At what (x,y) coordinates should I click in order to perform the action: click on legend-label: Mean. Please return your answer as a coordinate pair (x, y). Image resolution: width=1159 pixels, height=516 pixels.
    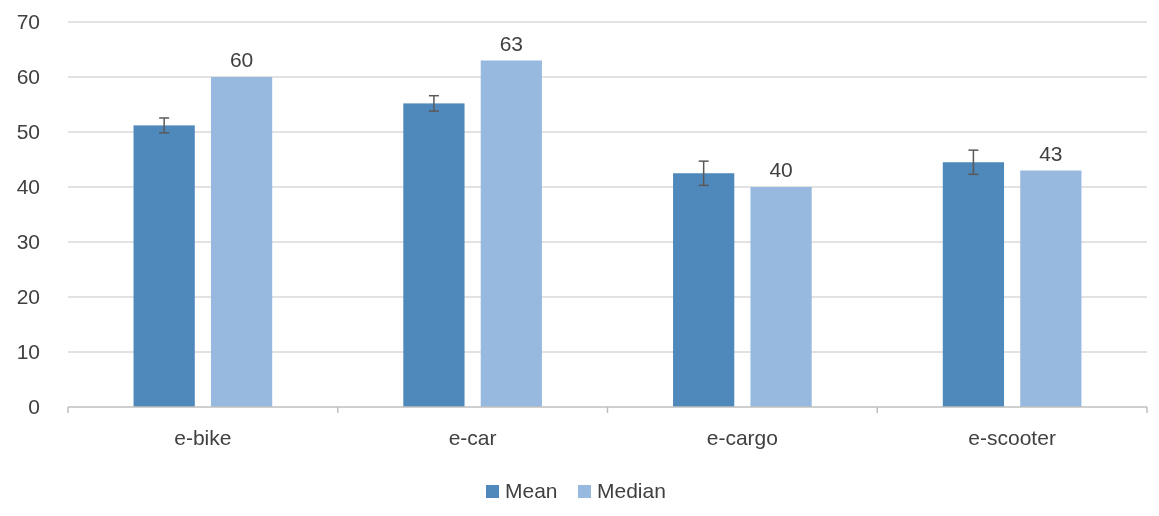
    Looking at the image, I should click on (531, 490).